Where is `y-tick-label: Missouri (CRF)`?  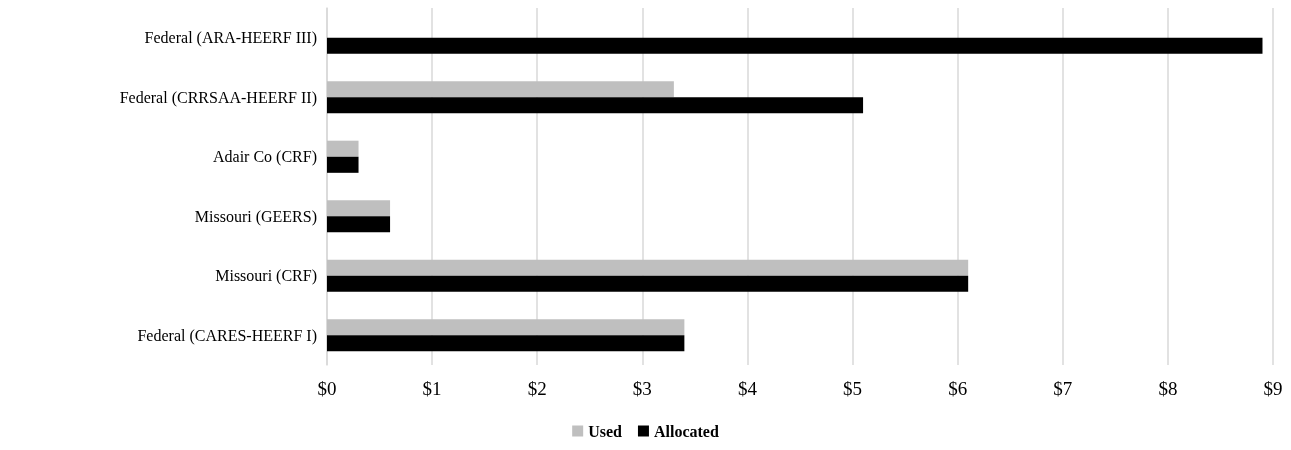
y-tick-label: Missouri (CRF) is located at coordinates (266, 276).